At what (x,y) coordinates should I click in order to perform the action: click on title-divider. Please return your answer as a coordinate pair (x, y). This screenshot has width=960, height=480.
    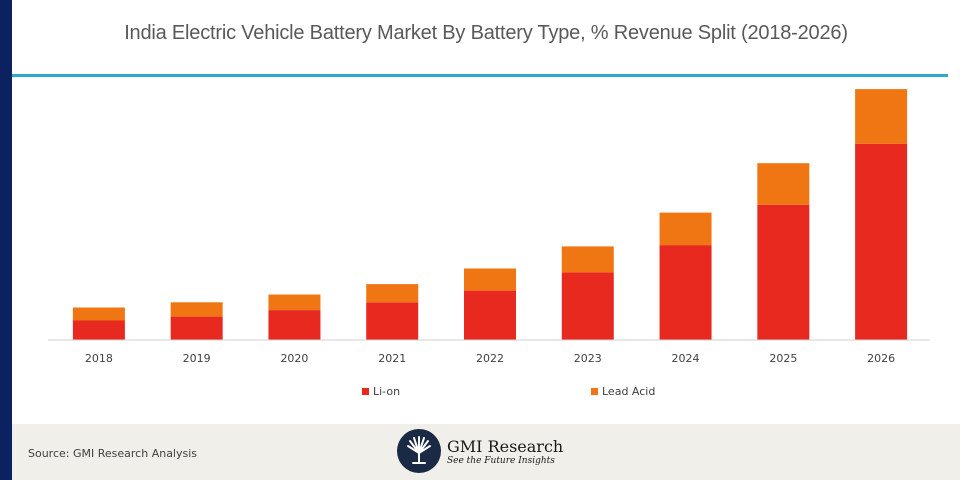
    Looking at the image, I should click on (480, 75).